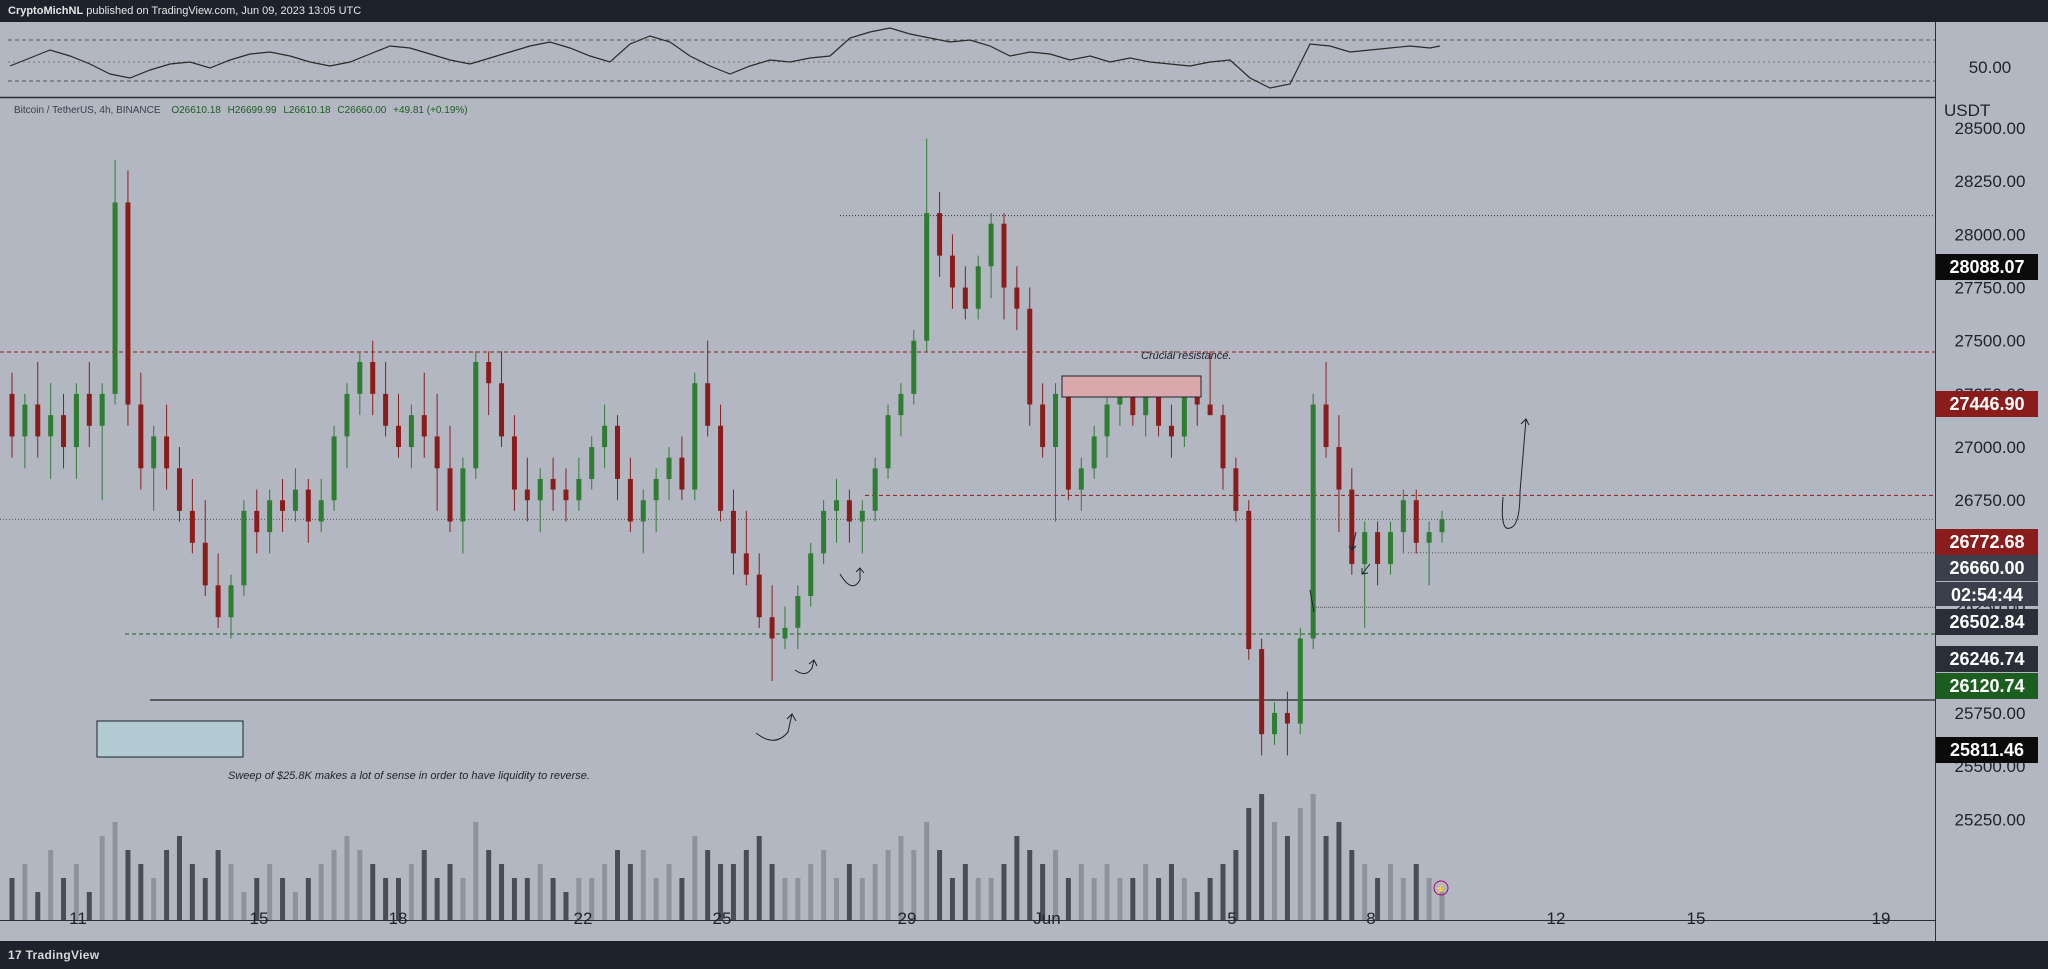  What do you see at coordinates (1986, 686) in the screenshot?
I see `price-label: 26120.74` at bounding box center [1986, 686].